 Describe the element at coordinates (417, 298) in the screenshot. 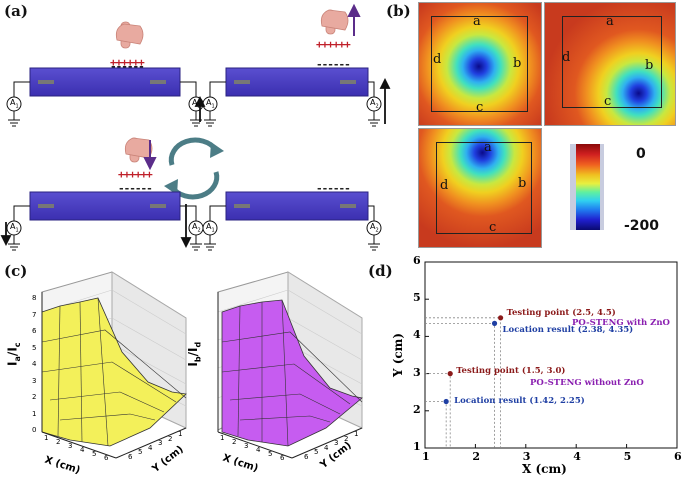

I see `y-tick-label: 5` at that location.